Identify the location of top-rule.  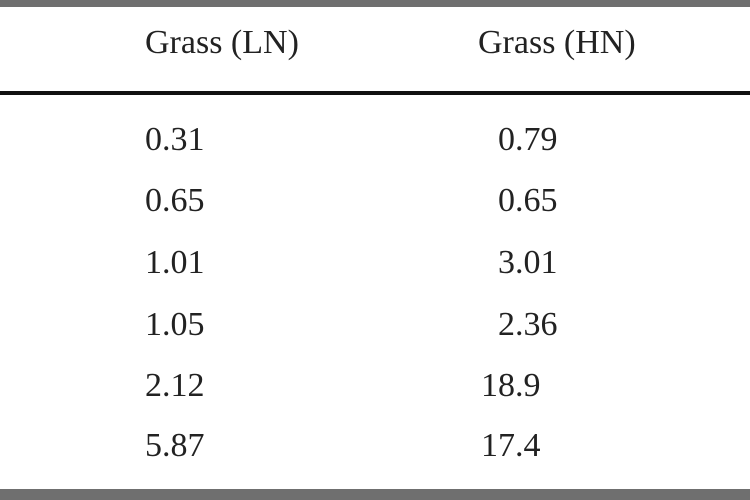
(375, 3).